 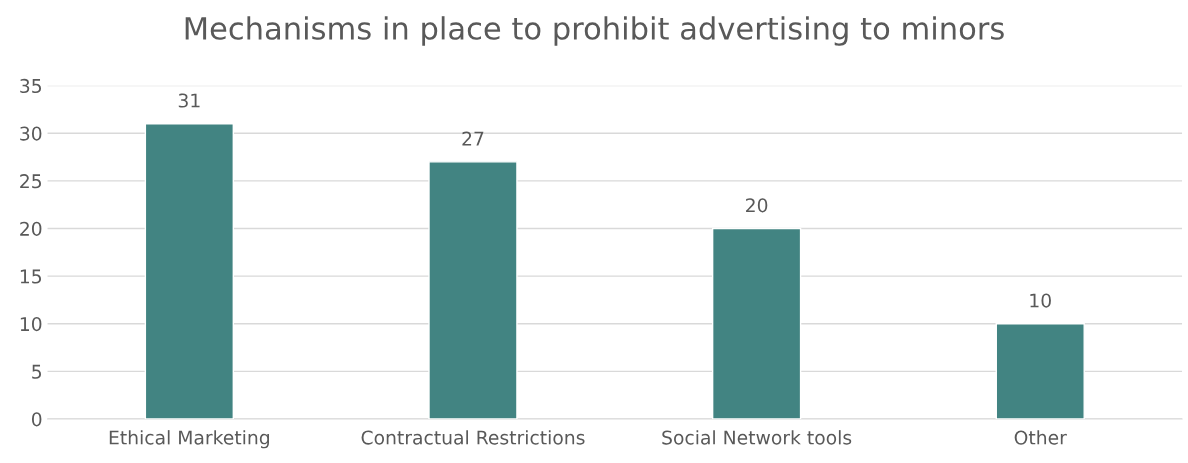 What do you see at coordinates (31, 228) in the screenshot?
I see `y-tick-label: 20` at bounding box center [31, 228].